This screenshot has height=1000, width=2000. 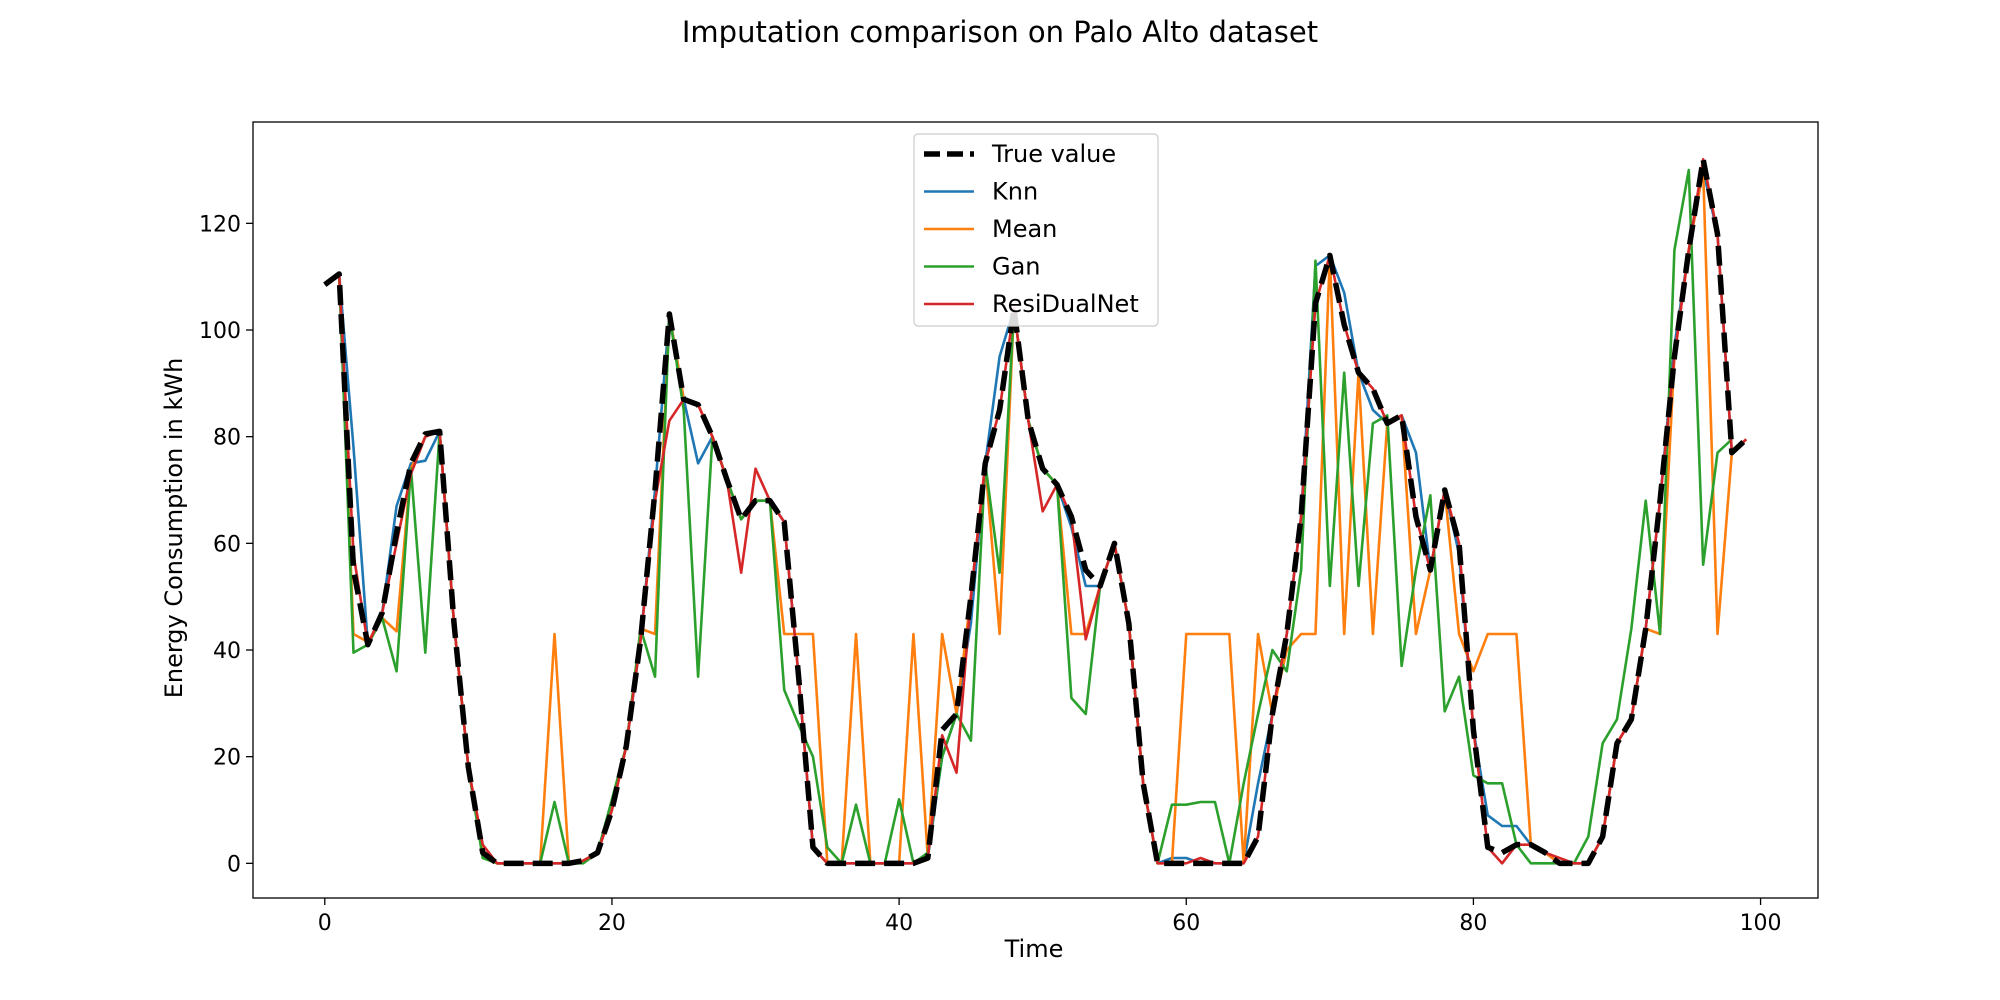 I want to click on x-tick-label: 60, so click(x=1186, y=923).